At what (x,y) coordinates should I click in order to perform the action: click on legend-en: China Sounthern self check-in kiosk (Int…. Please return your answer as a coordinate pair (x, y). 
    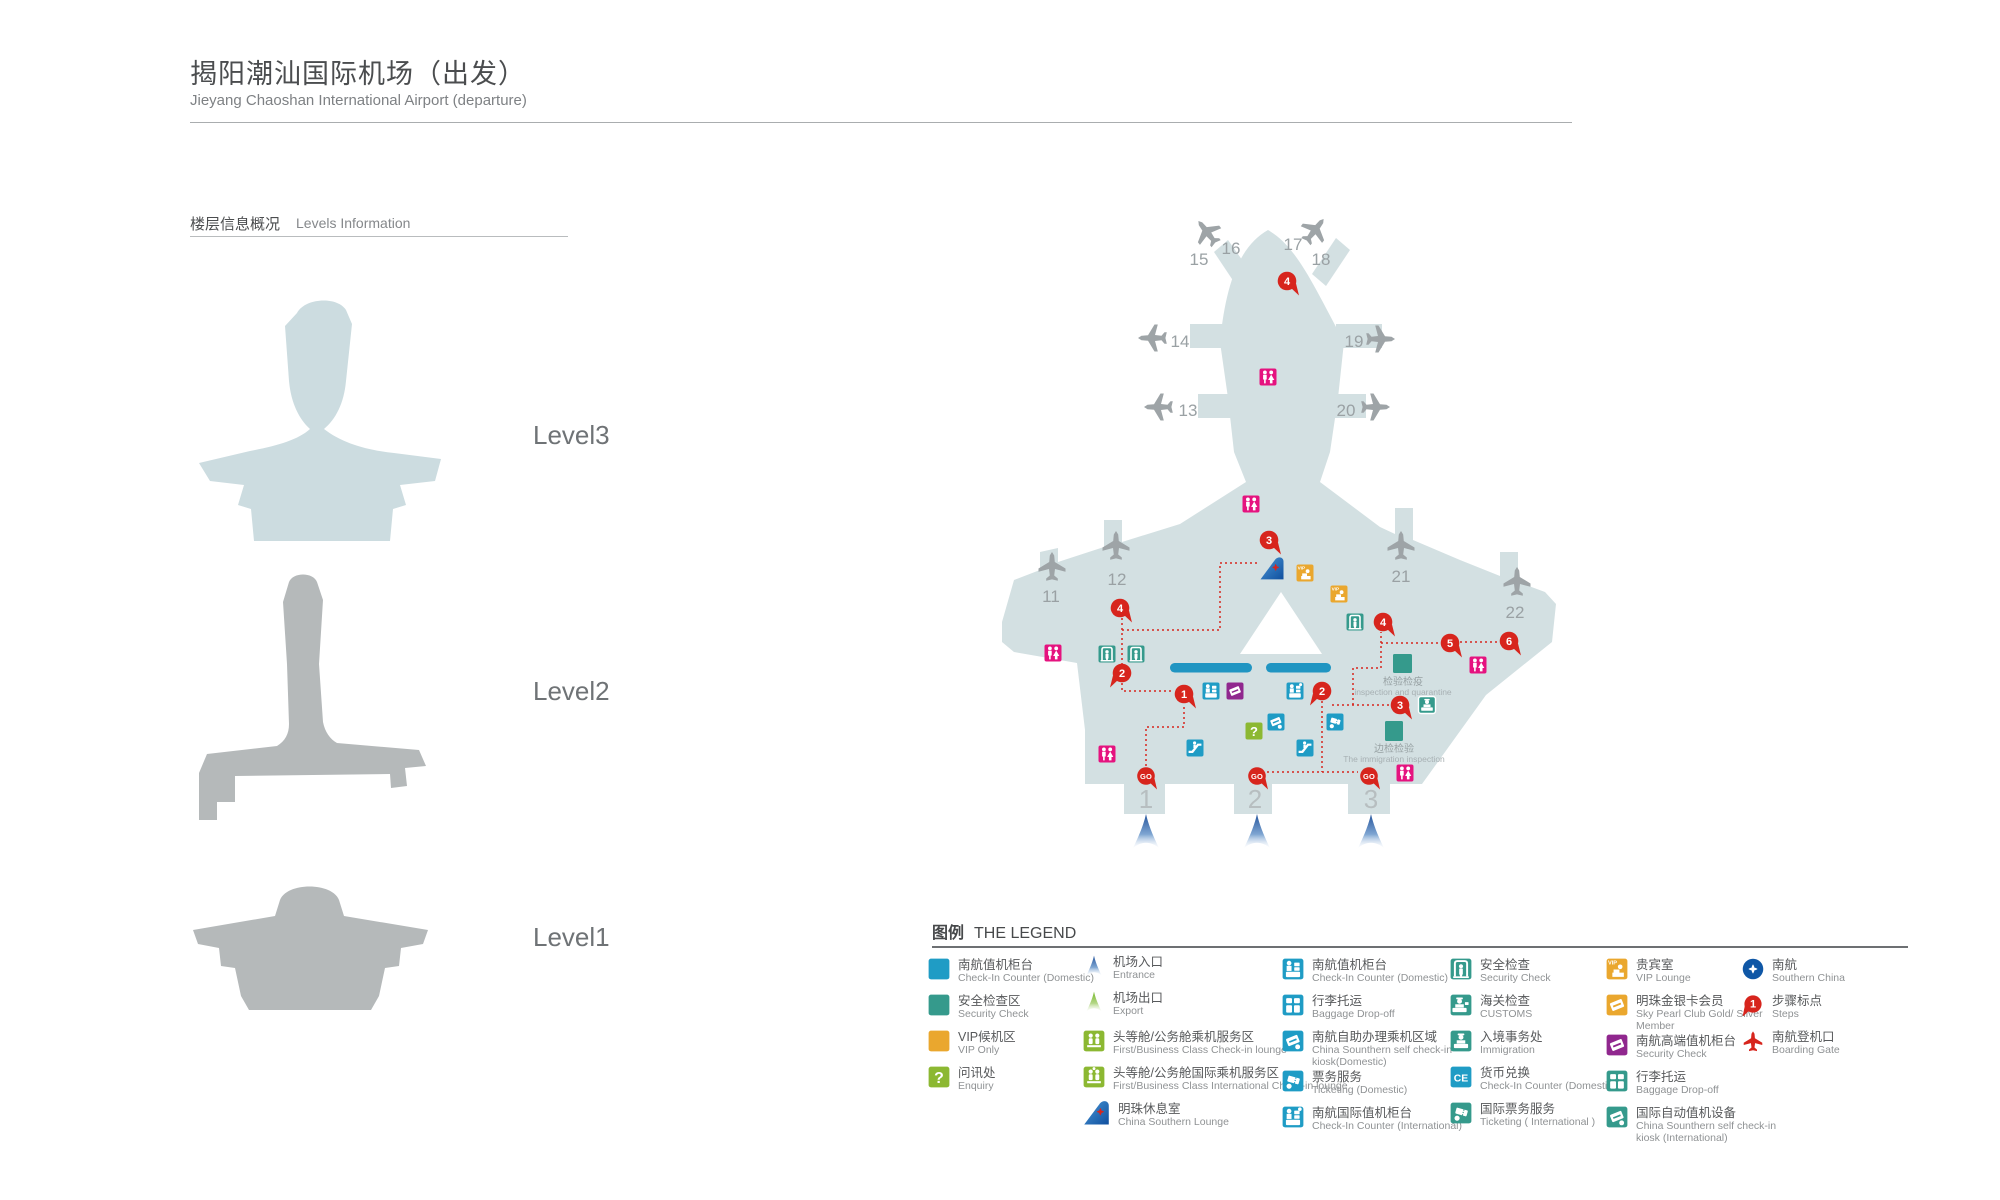
    Looking at the image, I should click on (1706, 1132).